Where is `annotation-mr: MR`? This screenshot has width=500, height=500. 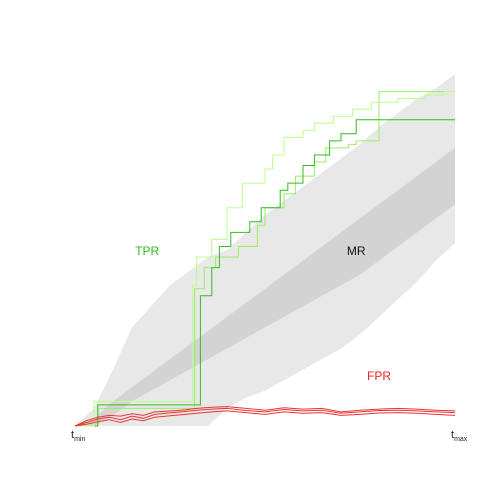
annotation-mr: MR is located at coordinates (356, 251).